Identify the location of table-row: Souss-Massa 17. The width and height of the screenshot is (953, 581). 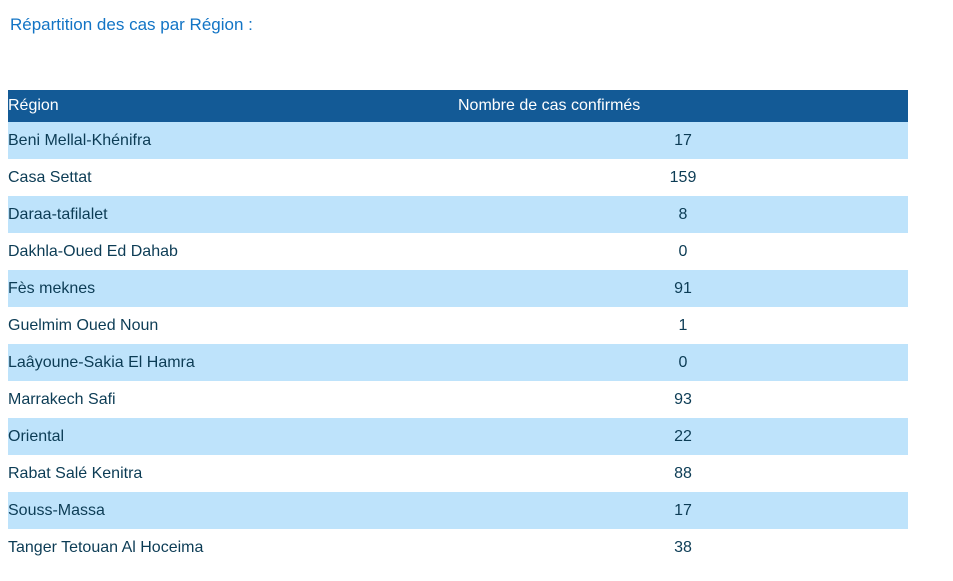
(458, 510).